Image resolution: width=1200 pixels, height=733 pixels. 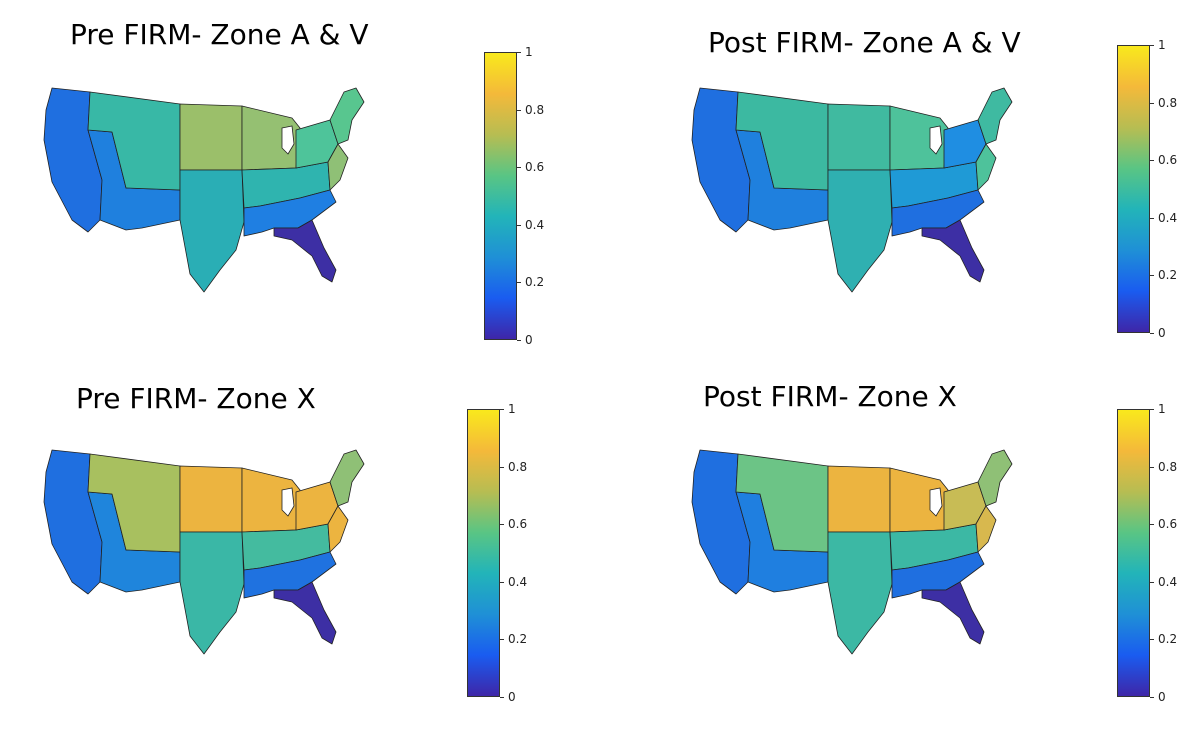 I want to click on panel-title: Post FIRM- Zone X, so click(x=830, y=396).